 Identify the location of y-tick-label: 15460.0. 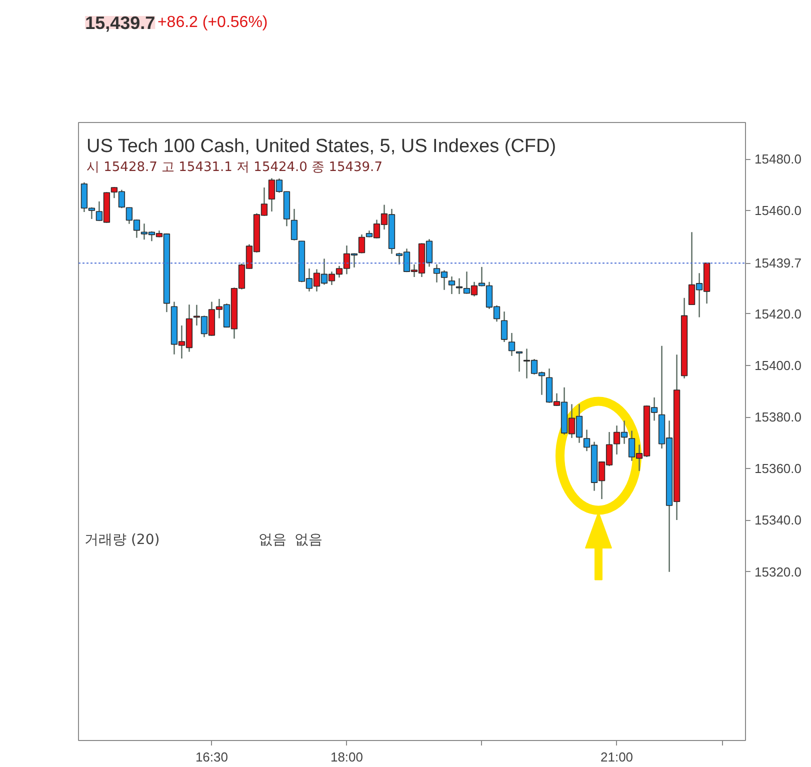
(778, 210).